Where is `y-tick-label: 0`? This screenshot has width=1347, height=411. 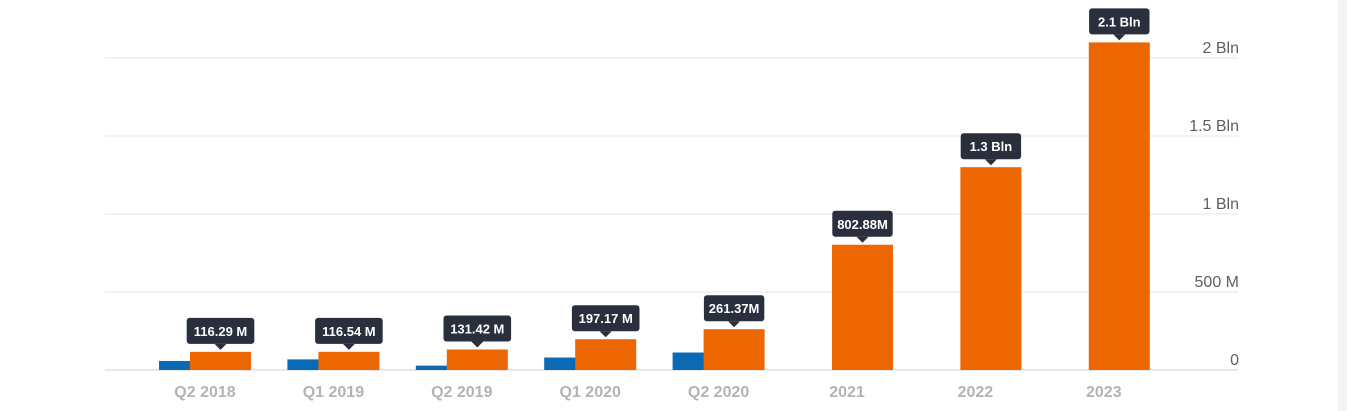
y-tick-label: 0 is located at coordinates (1234, 360).